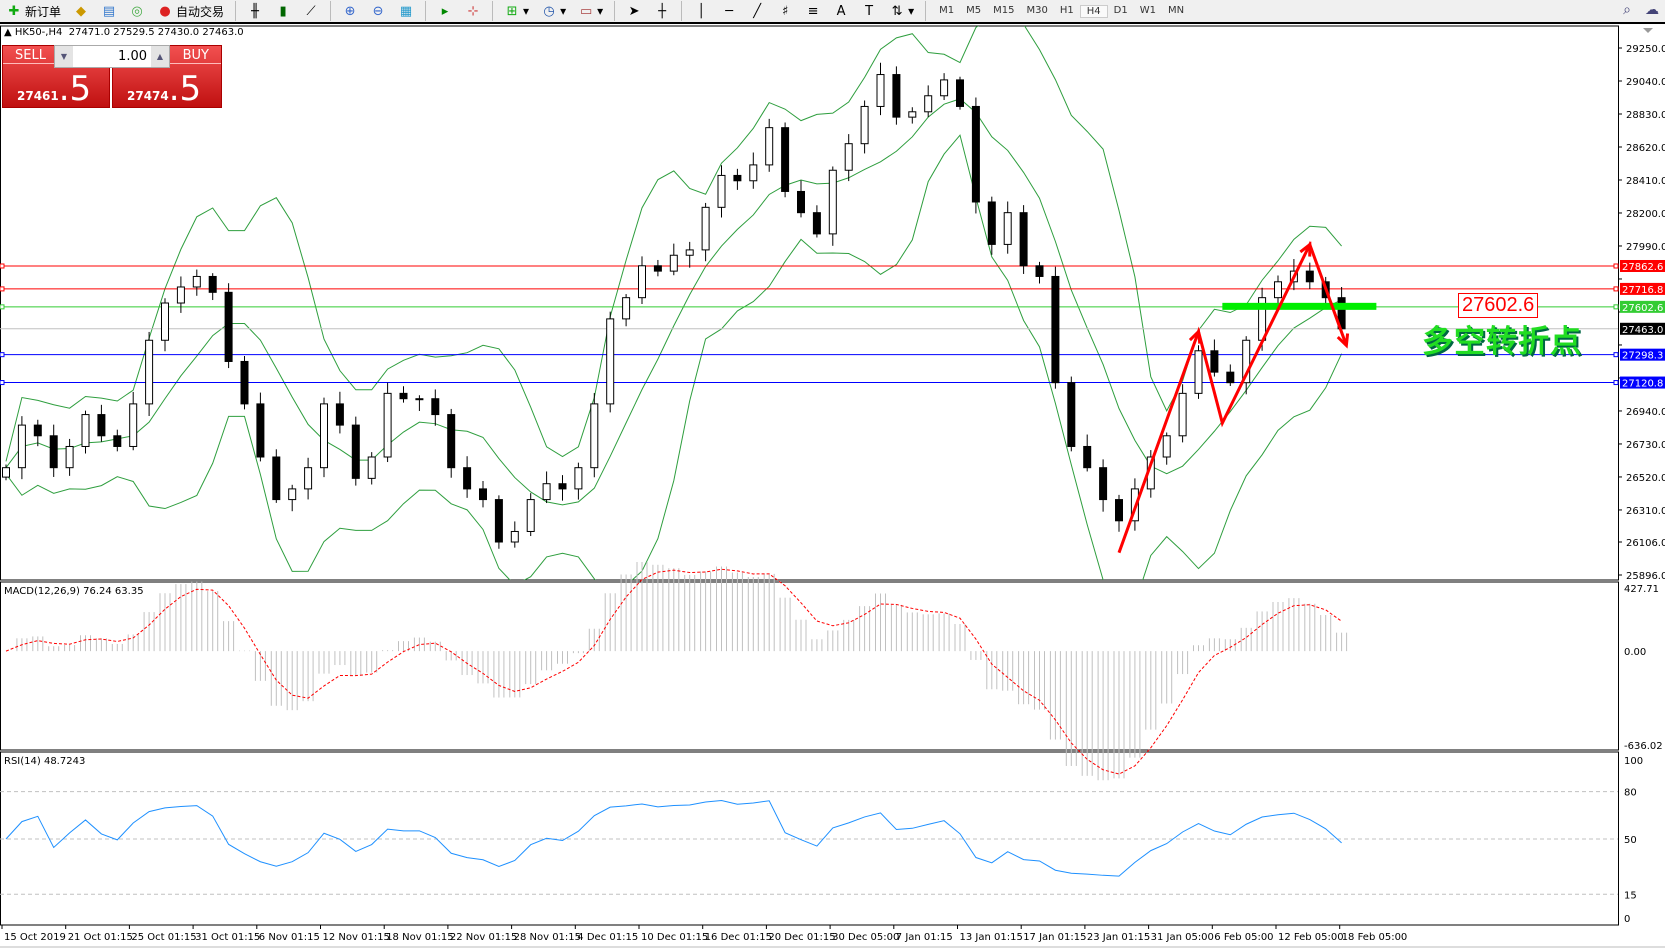 This screenshot has width=1665, height=948. What do you see at coordinates (350, 11) in the screenshot?
I see `zoom-in-button: ⊕` at bounding box center [350, 11].